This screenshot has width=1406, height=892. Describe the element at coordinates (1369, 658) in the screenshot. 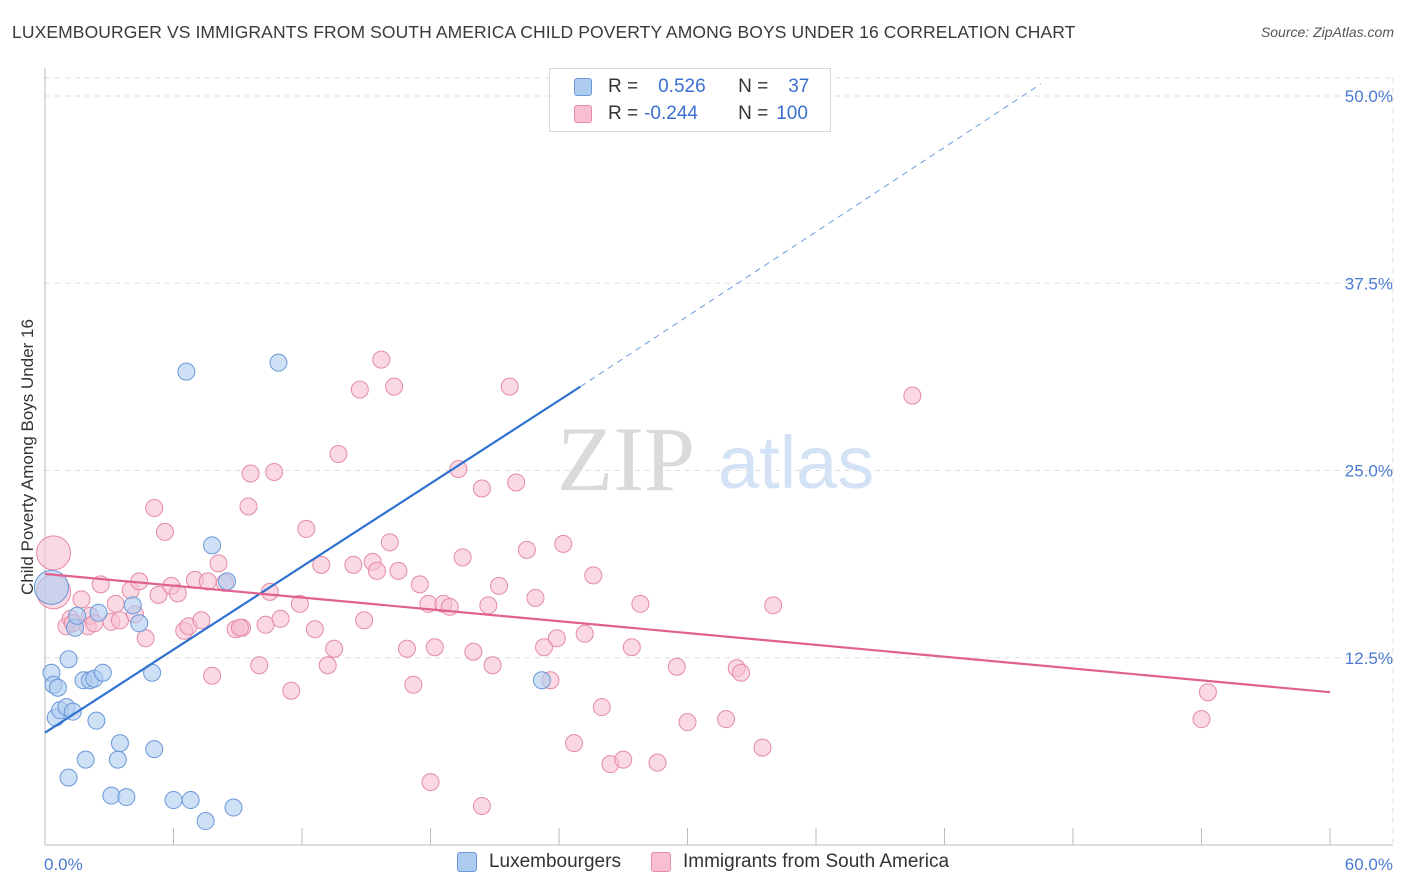

I see `y-tick-label: 12.5%` at that location.